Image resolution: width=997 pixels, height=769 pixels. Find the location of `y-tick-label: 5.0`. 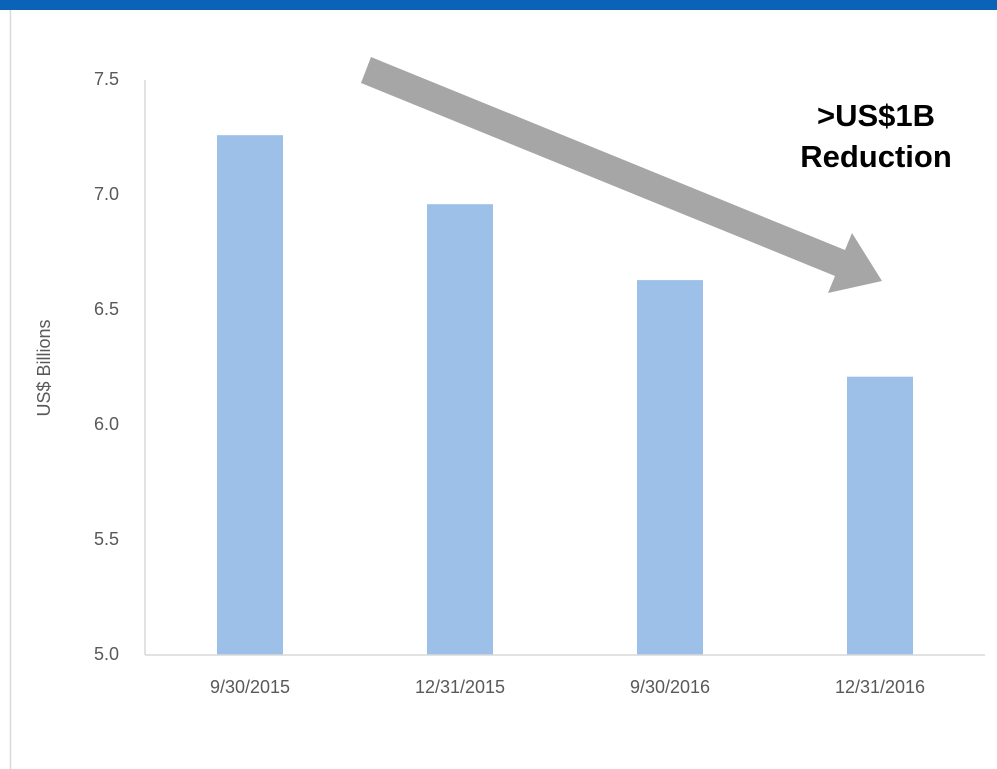

y-tick-label: 5.0 is located at coordinates (106, 654).